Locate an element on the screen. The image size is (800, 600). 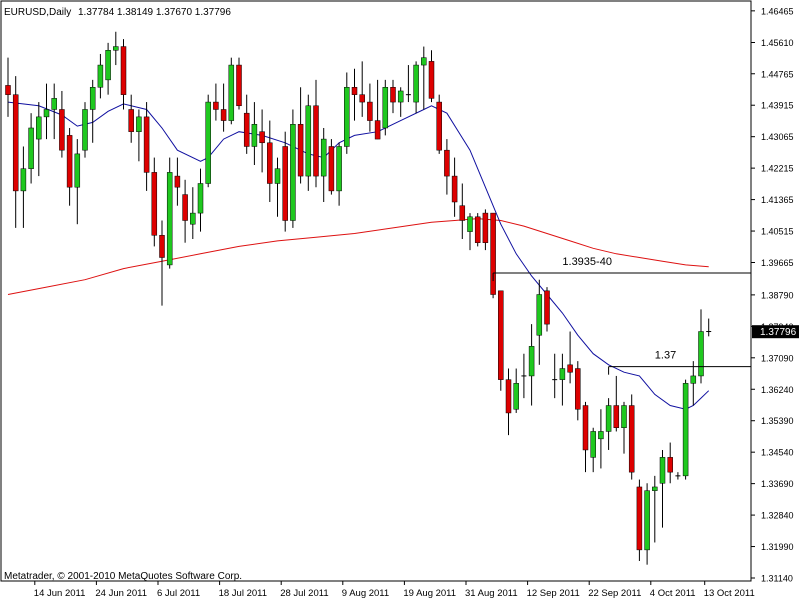
price-tick-label: 1.39665 is located at coordinates (777, 263).